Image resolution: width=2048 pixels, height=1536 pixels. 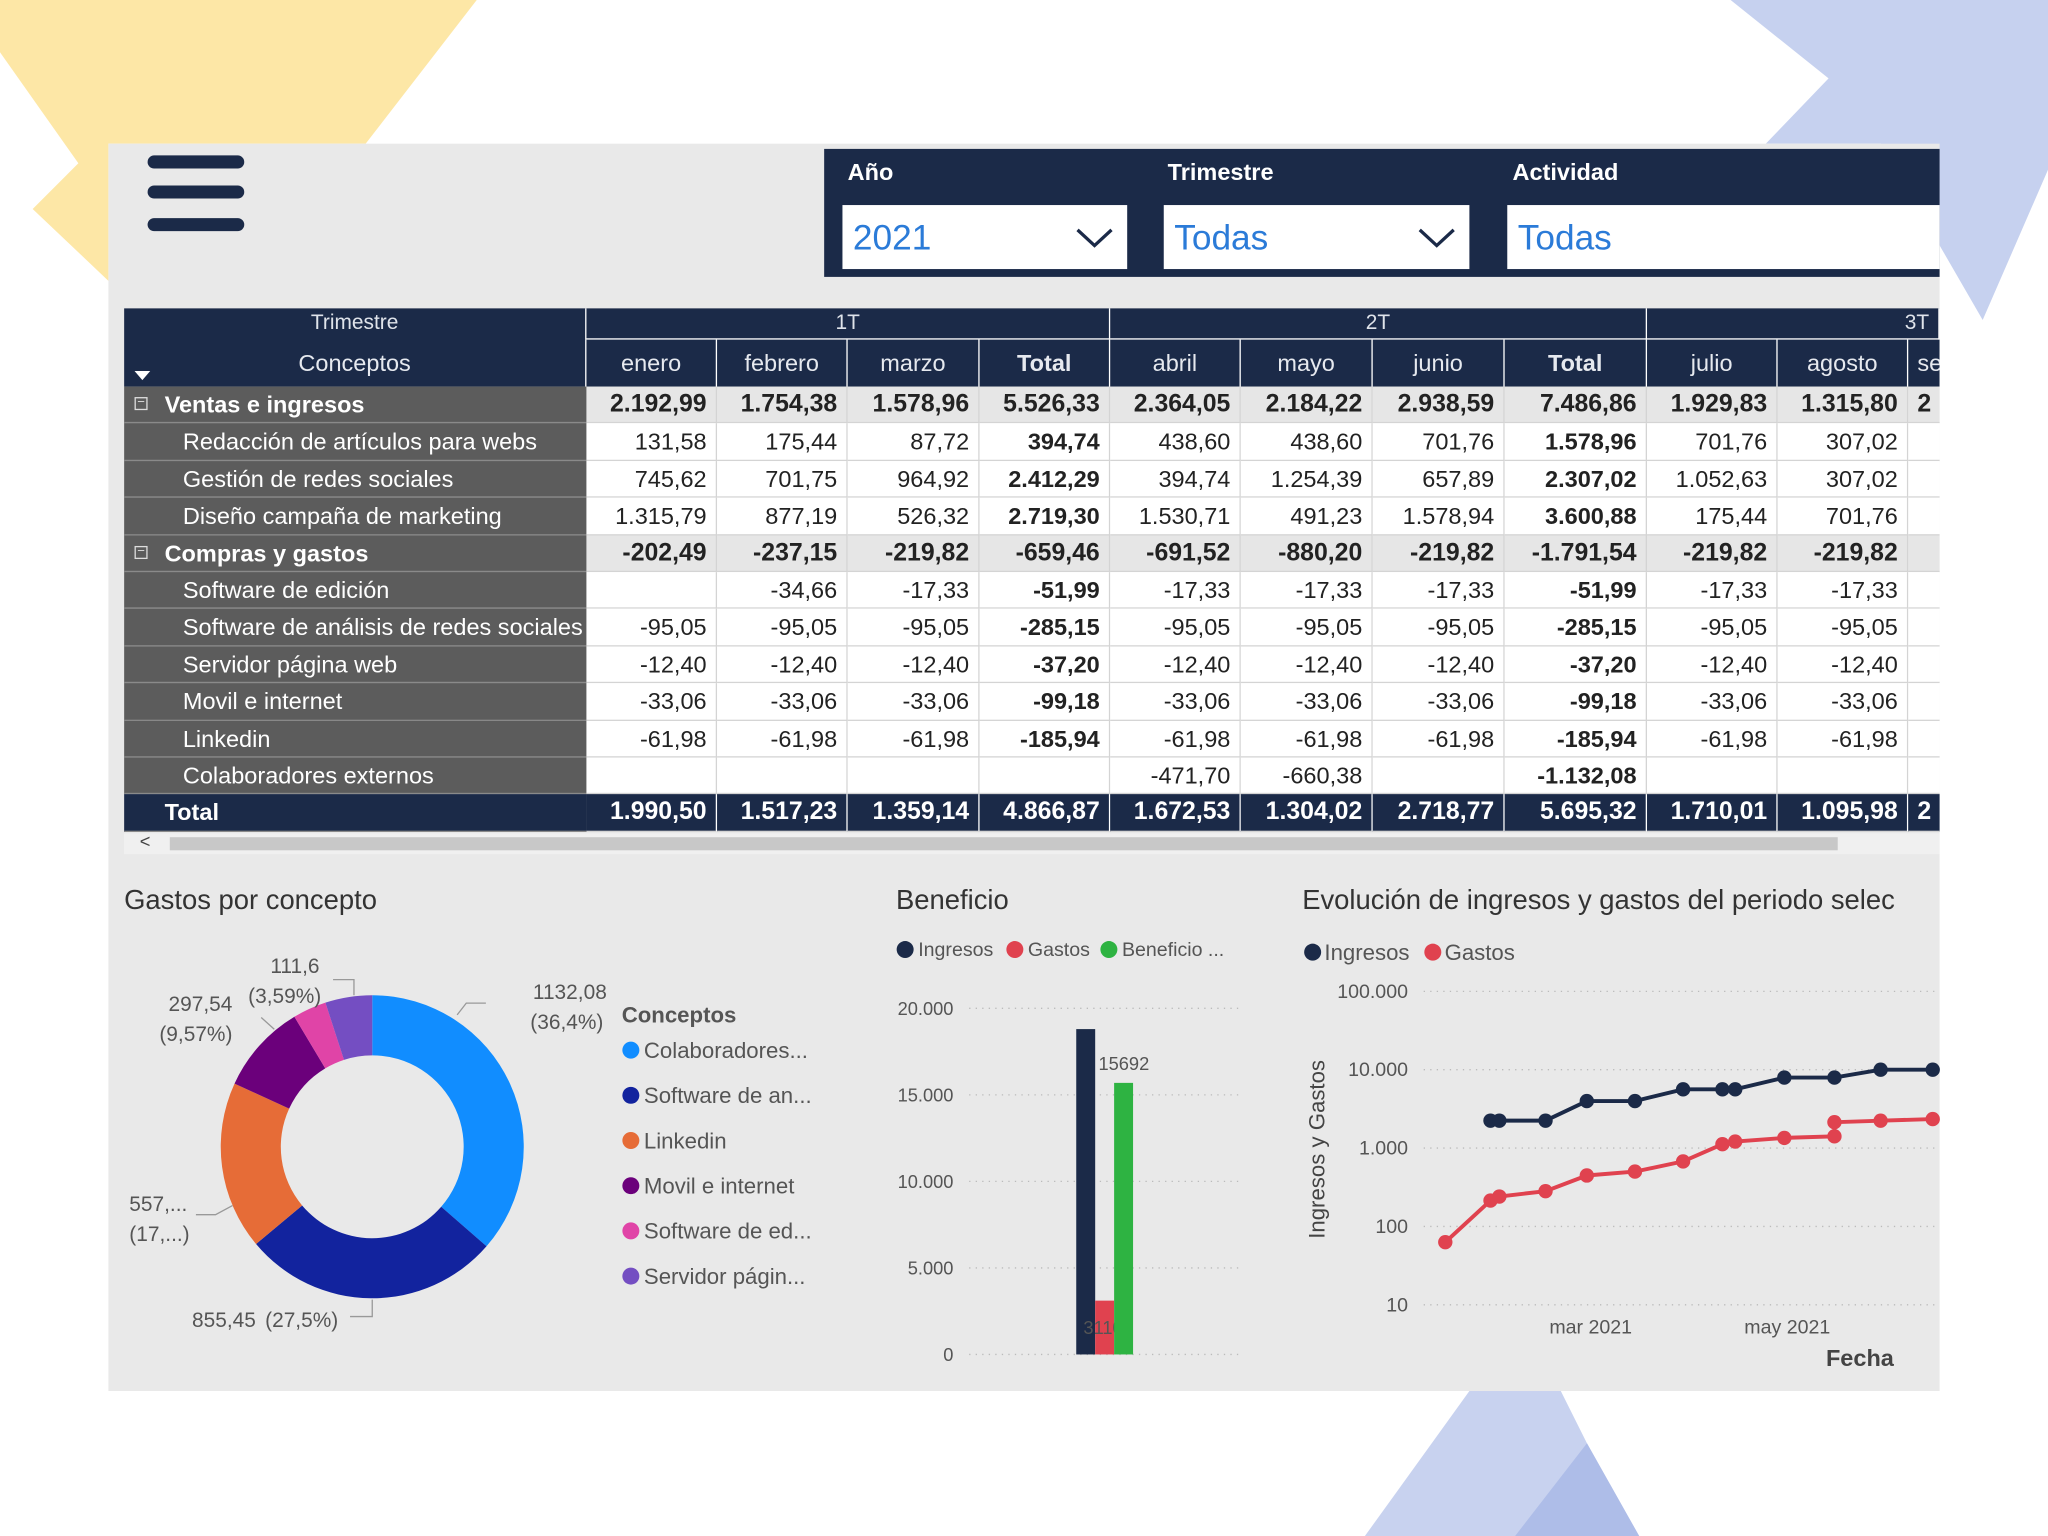 I want to click on table-cell: 1.530,71, so click(x=1175, y=516).